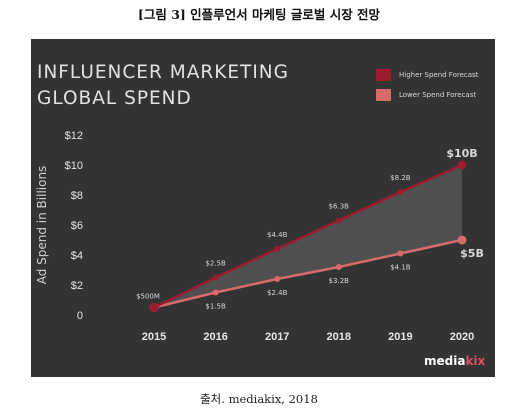  What do you see at coordinates (400, 268) in the screenshot?
I see `data-label-lower: $4.1B` at bounding box center [400, 268].